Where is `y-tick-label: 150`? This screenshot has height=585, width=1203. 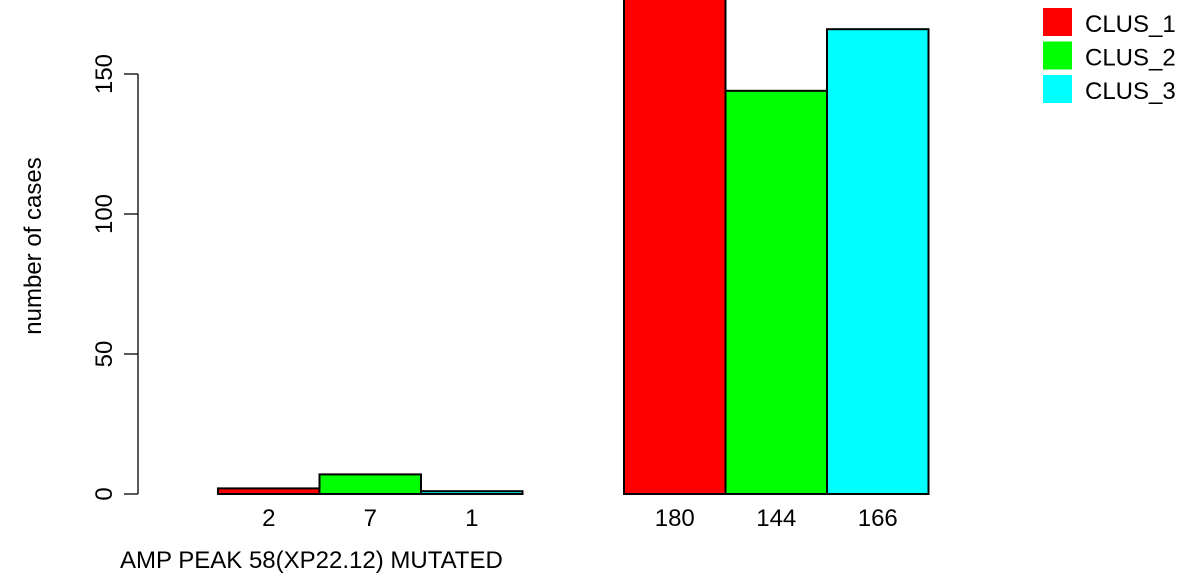
y-tick-label: 150 is located at coordinates (104, 74).